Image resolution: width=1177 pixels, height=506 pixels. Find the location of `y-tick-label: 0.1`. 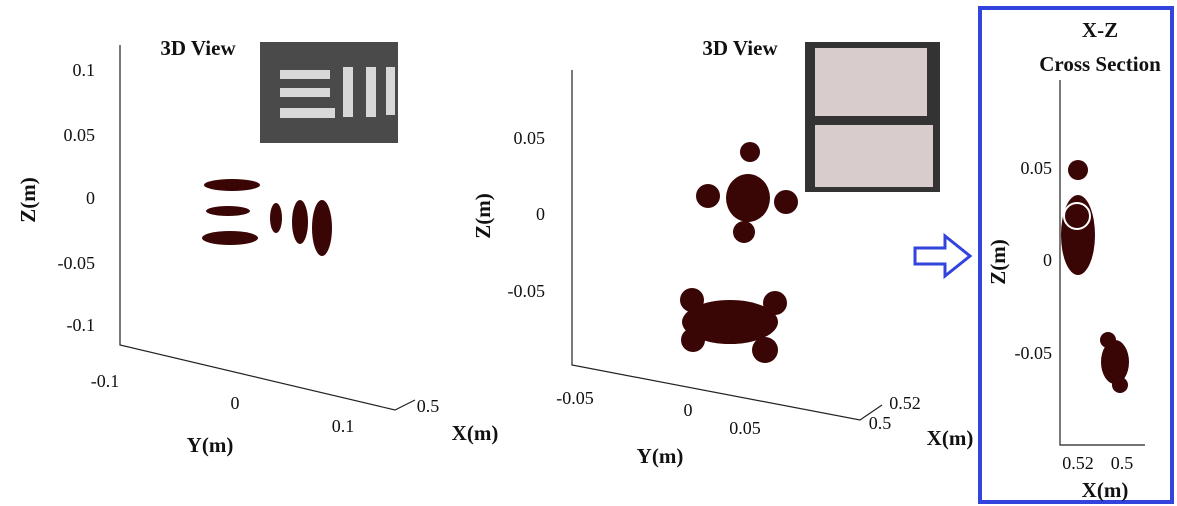

y-tick-label: 0.1 is located at coordinates (343, 426).